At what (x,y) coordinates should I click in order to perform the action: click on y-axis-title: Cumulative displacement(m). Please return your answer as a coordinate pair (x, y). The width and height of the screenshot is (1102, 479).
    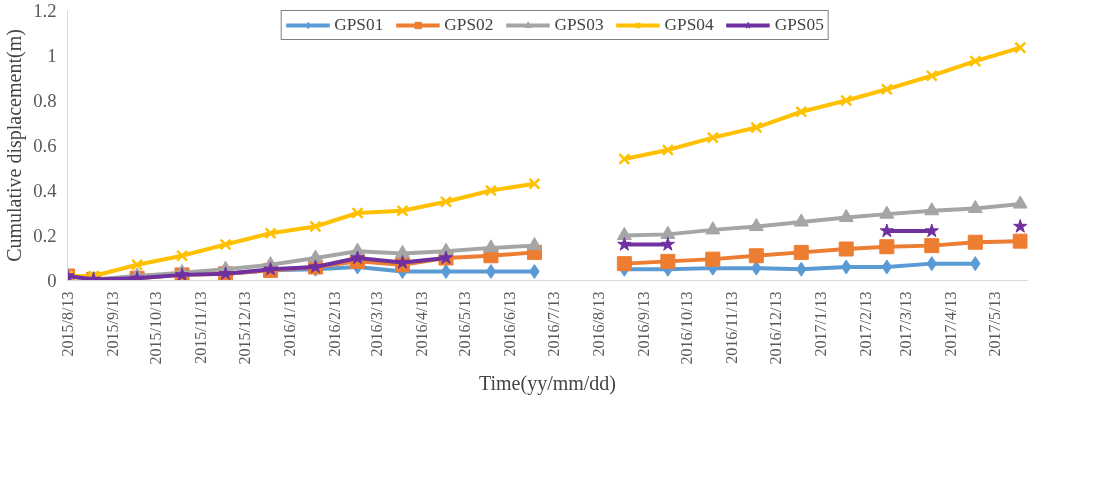
    Looking at the image, I should click on (15, 145).